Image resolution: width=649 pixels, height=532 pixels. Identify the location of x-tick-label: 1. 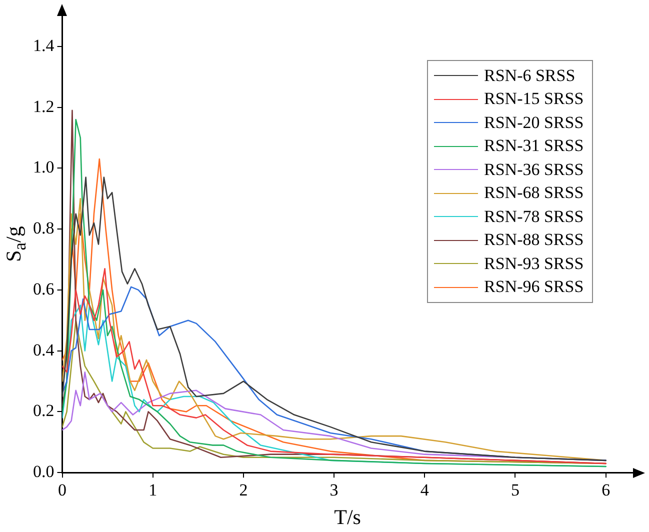
(153, 490).